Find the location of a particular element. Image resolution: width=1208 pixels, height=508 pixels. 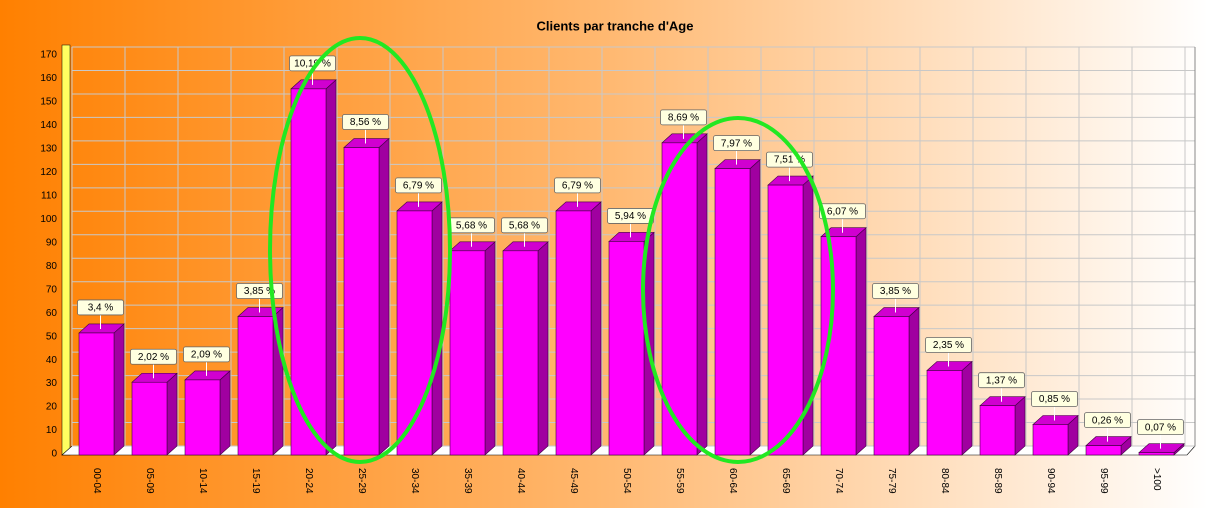

x-tick-label: >100 is located at coordinates (1156, 479).